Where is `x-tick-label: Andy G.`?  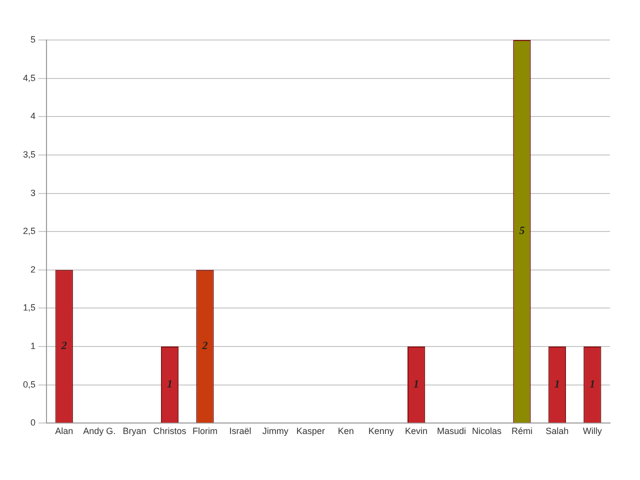
x-tick-label: Andy G. is located at coordinates (99, 431).